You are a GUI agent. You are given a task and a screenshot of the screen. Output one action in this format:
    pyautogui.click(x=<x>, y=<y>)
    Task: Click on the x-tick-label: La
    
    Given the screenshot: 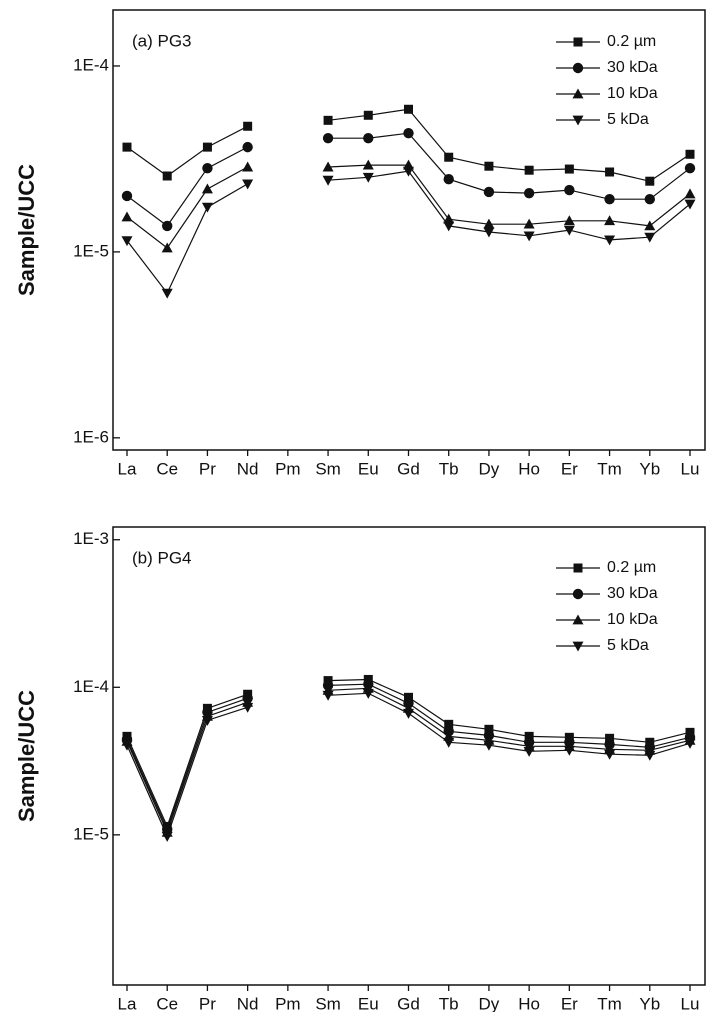 What is the action you would take?
    pyautogui.click(x=127, y=468)
    